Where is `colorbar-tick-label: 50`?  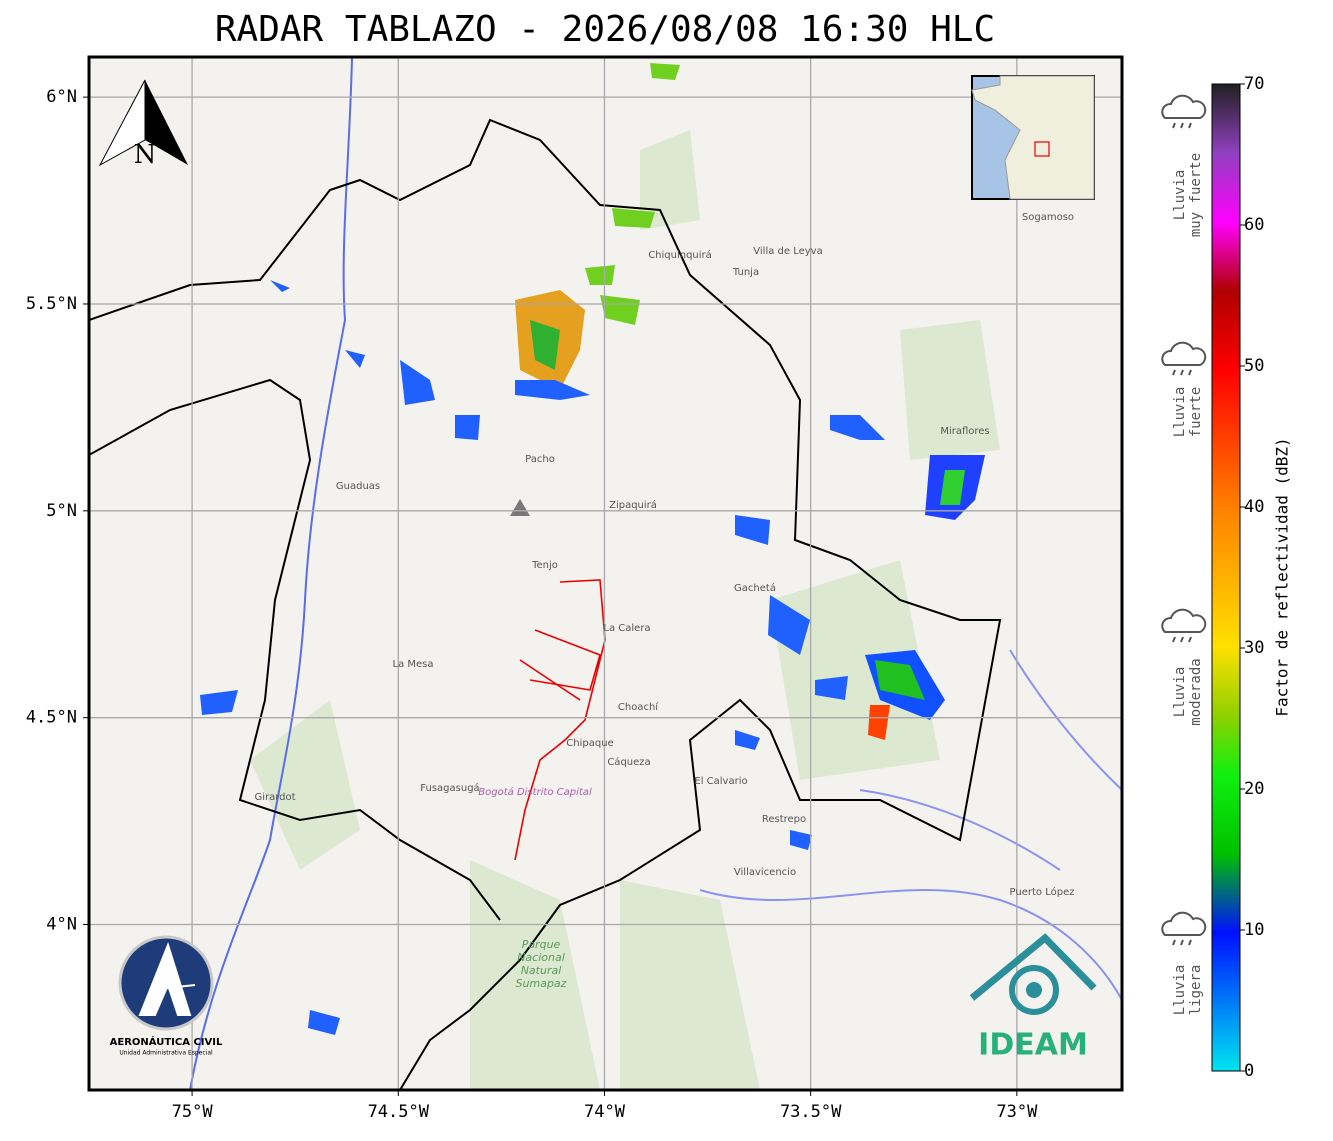 colorbar-tick-label: 50 is located at coordinates (1254, 366).